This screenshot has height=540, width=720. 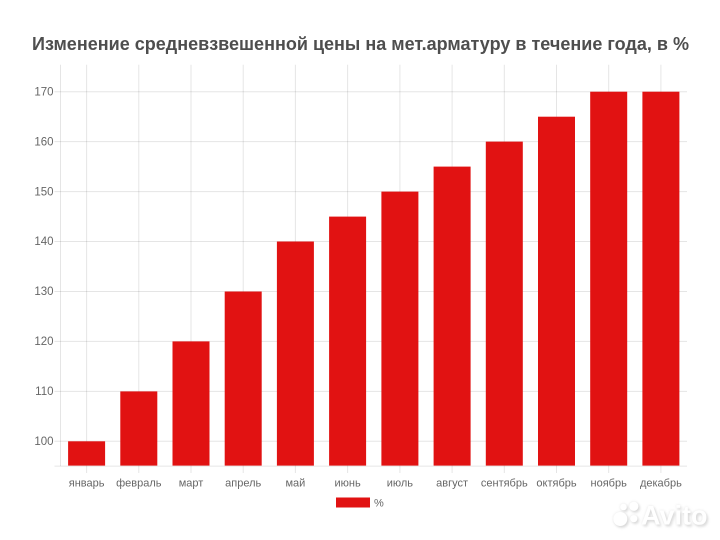 What do you see at coordinates (661, 484) in the screenshot?
I see `svg-text: декабрь` at bounding box center [661, 484].